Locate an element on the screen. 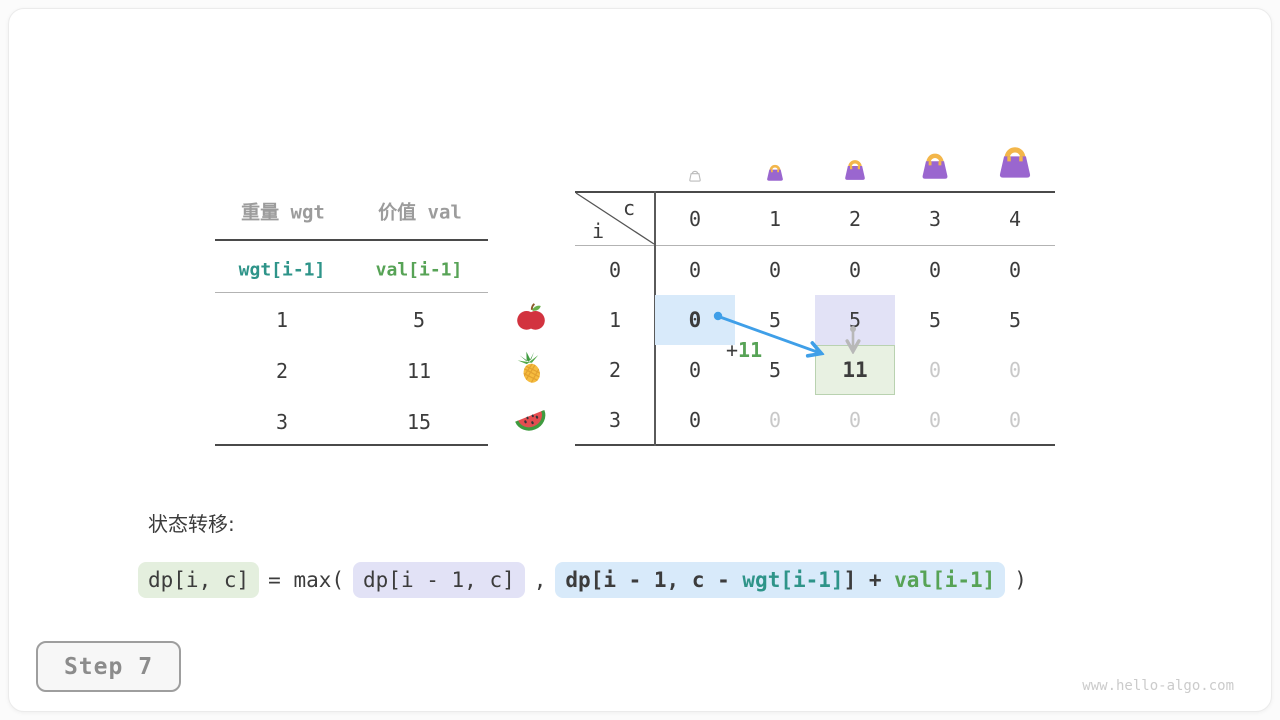 This screenshot has height=720, width=1280. dp-cell-3-2: 0 is located at coordinates (855, 420).